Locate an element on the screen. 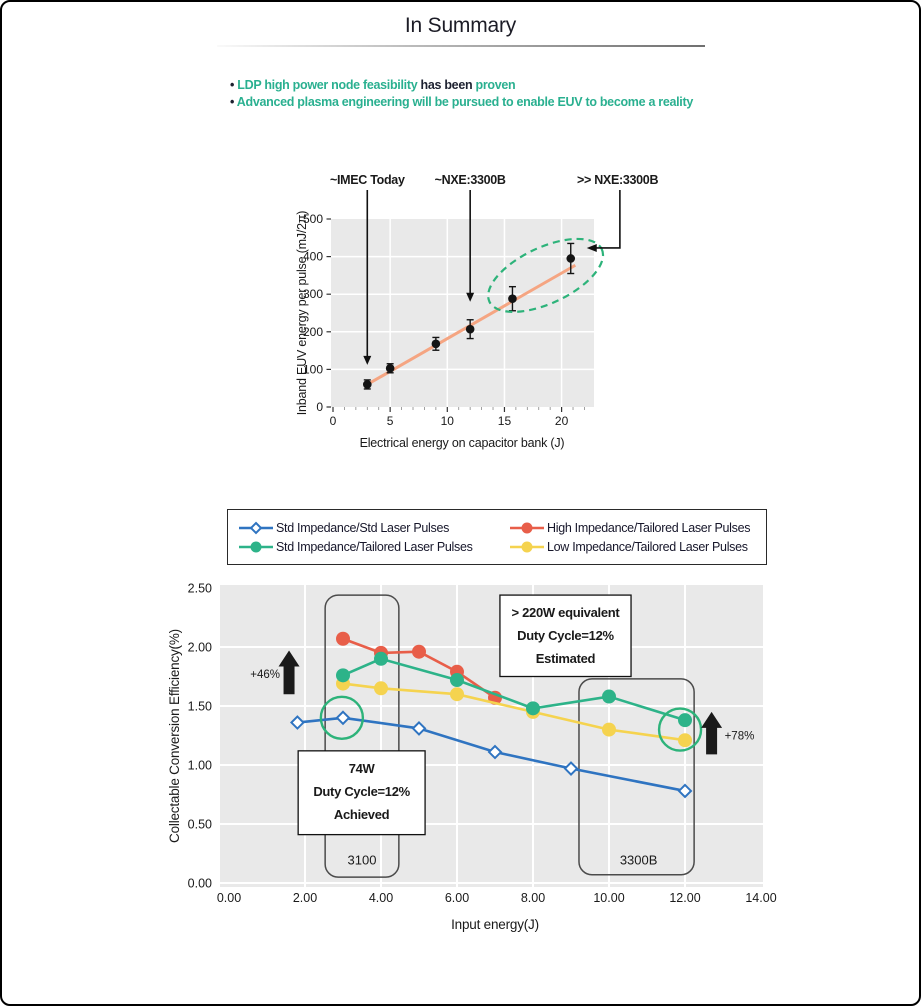  bullet1-highlight: LDP high power node feasibility is located at coordinates (327, 85).